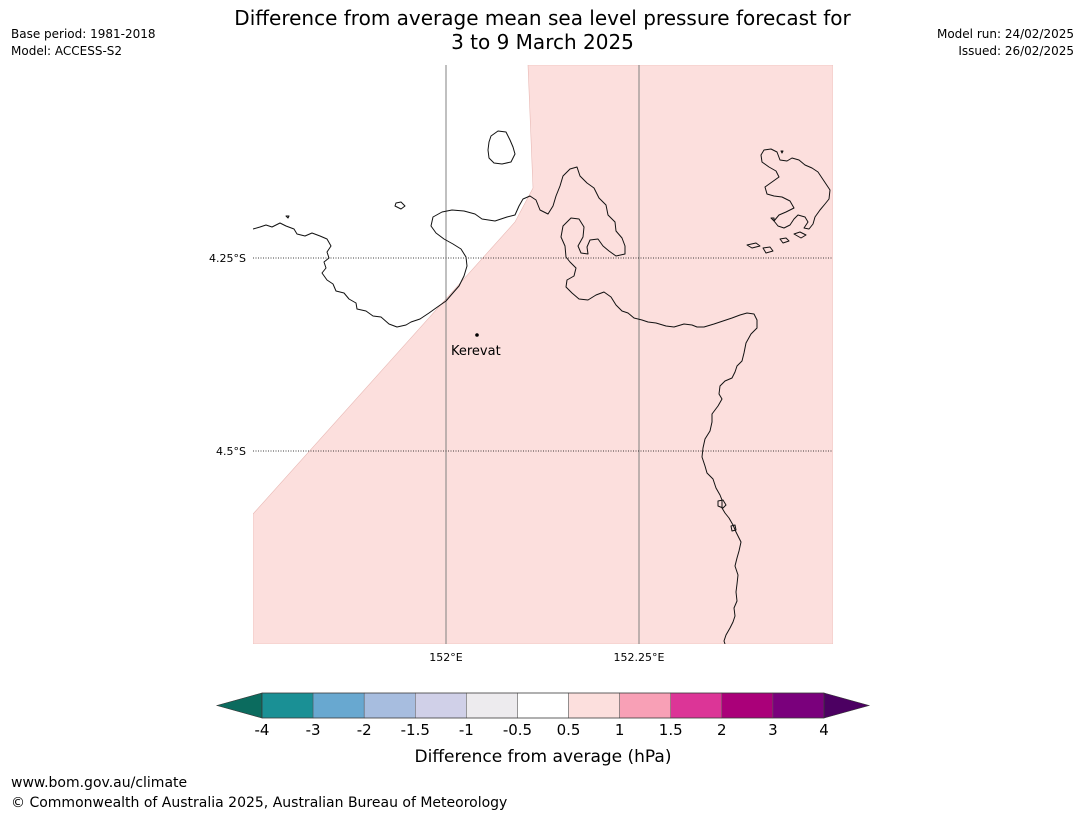 This screenshot has height=816, width=1085. Describe the element at coordinates (476, 351) in the screenshot. I see `kerevat-label: Kerevat` at that location.